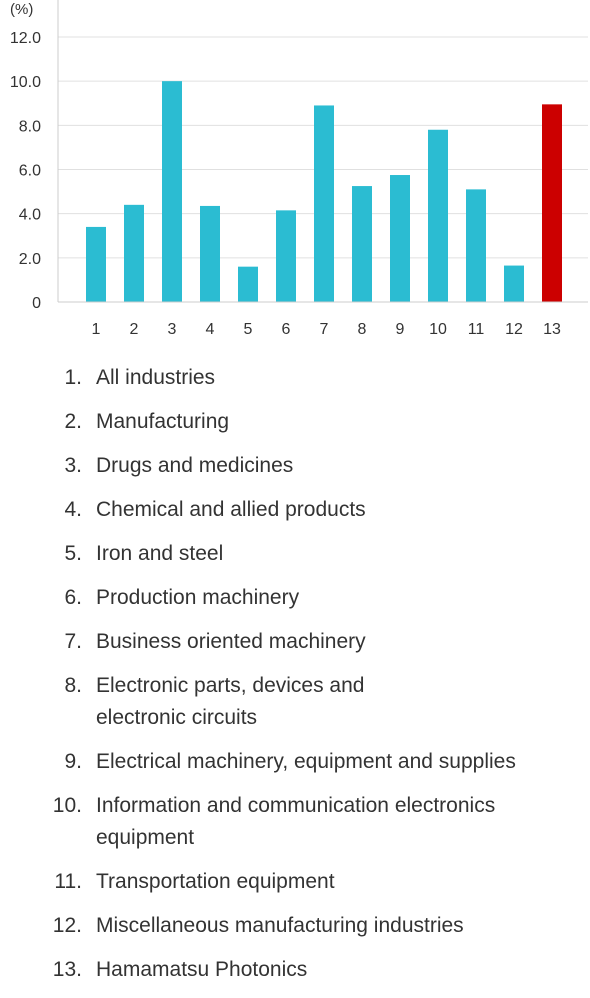 This screenshot has width=590, height=998. What do you see at coordinates (248, 329) in the screenshot?
I see `x-tick-label: 5` at bounding box center [248, 329].